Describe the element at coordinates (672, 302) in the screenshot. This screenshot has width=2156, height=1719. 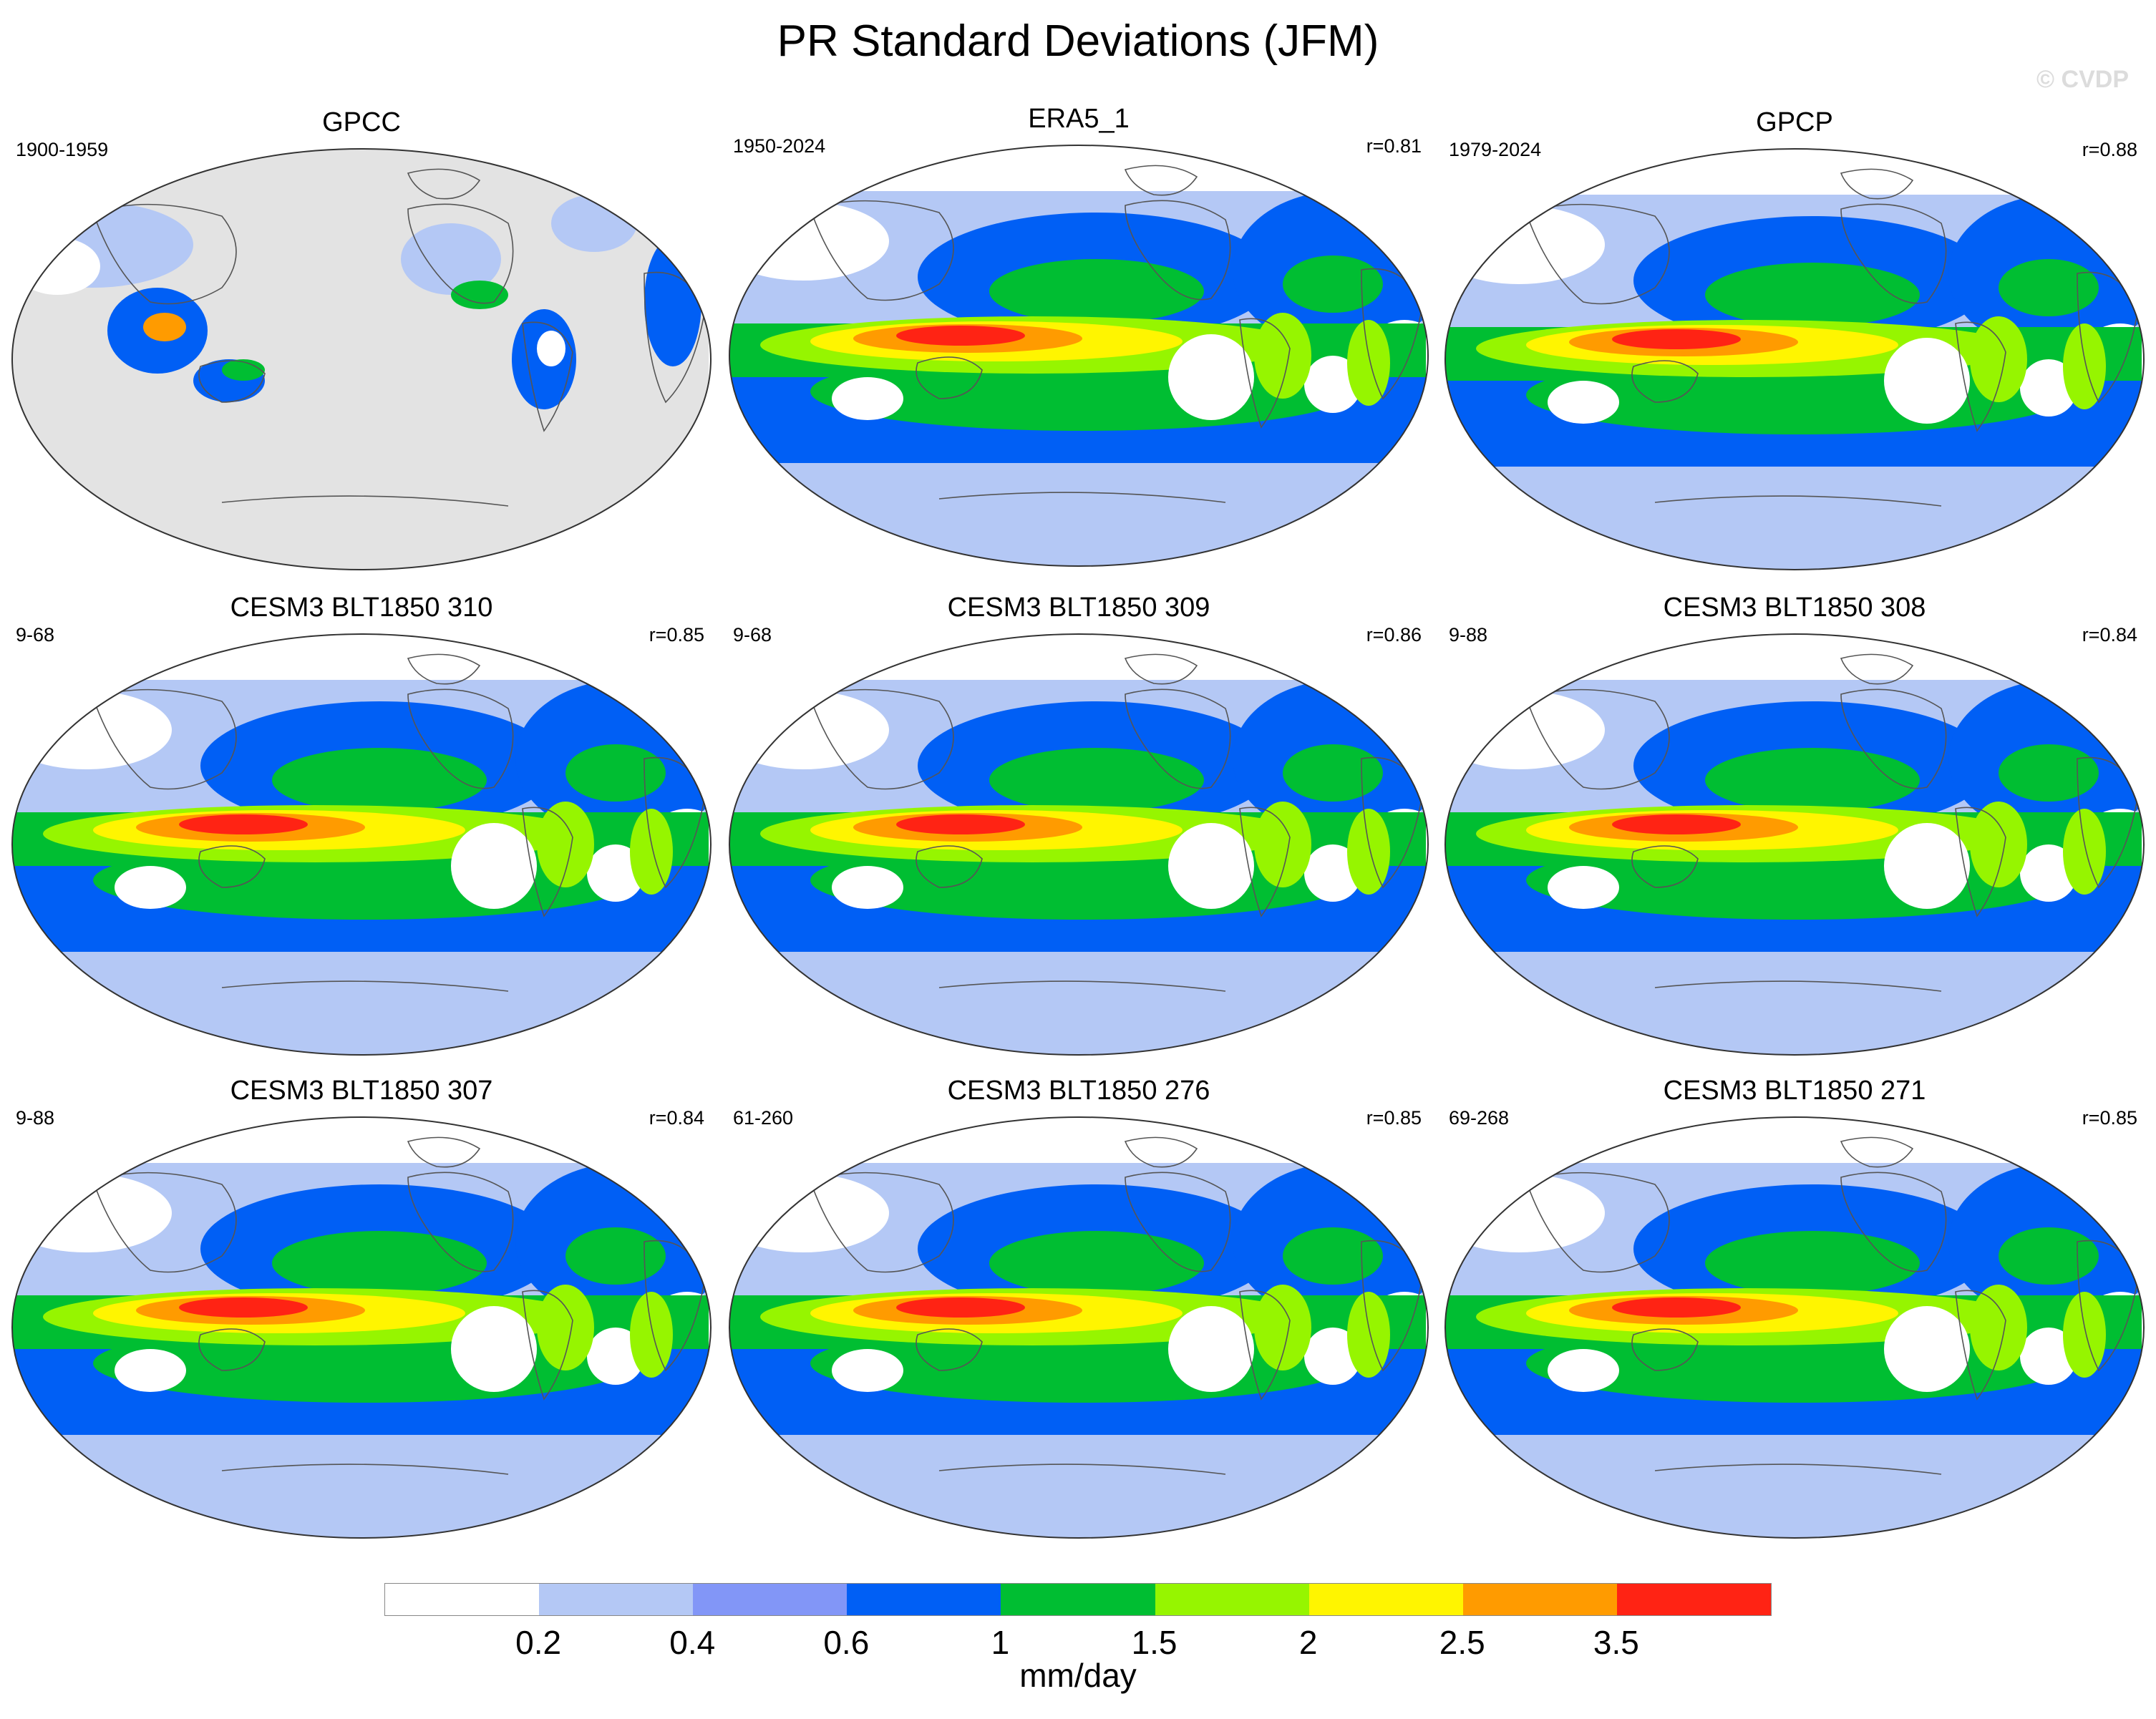
I see `land-africa` at that location.